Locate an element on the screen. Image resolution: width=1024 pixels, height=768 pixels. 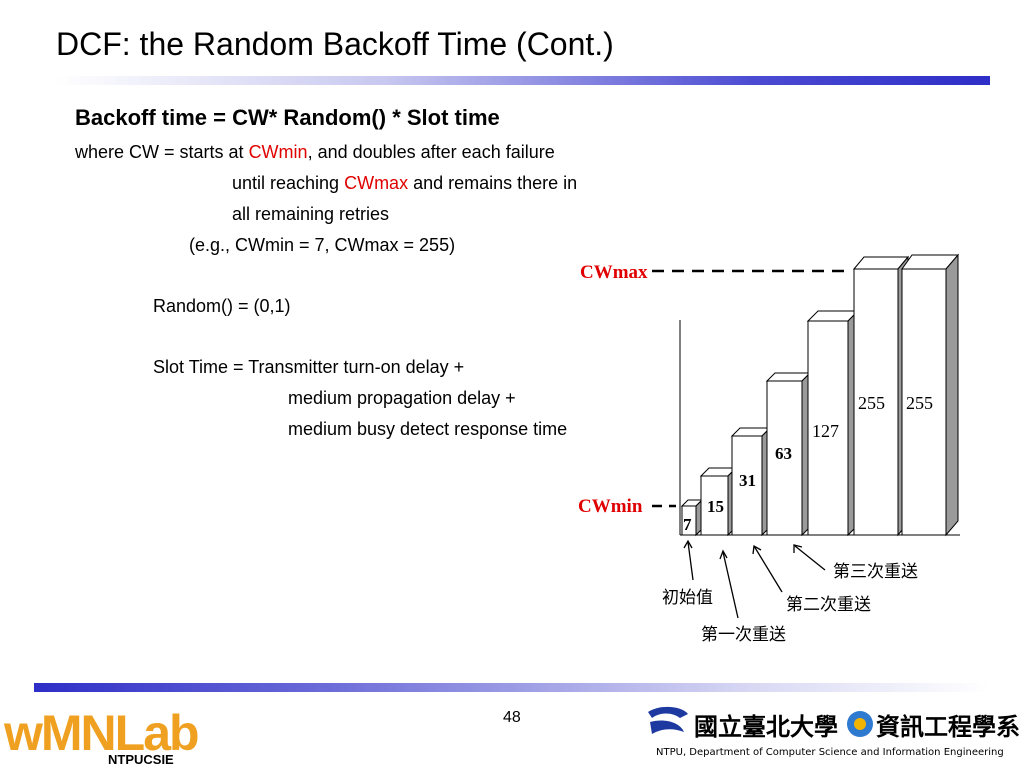
until-line-pre: until reaching is located at coordinates (288, 183).